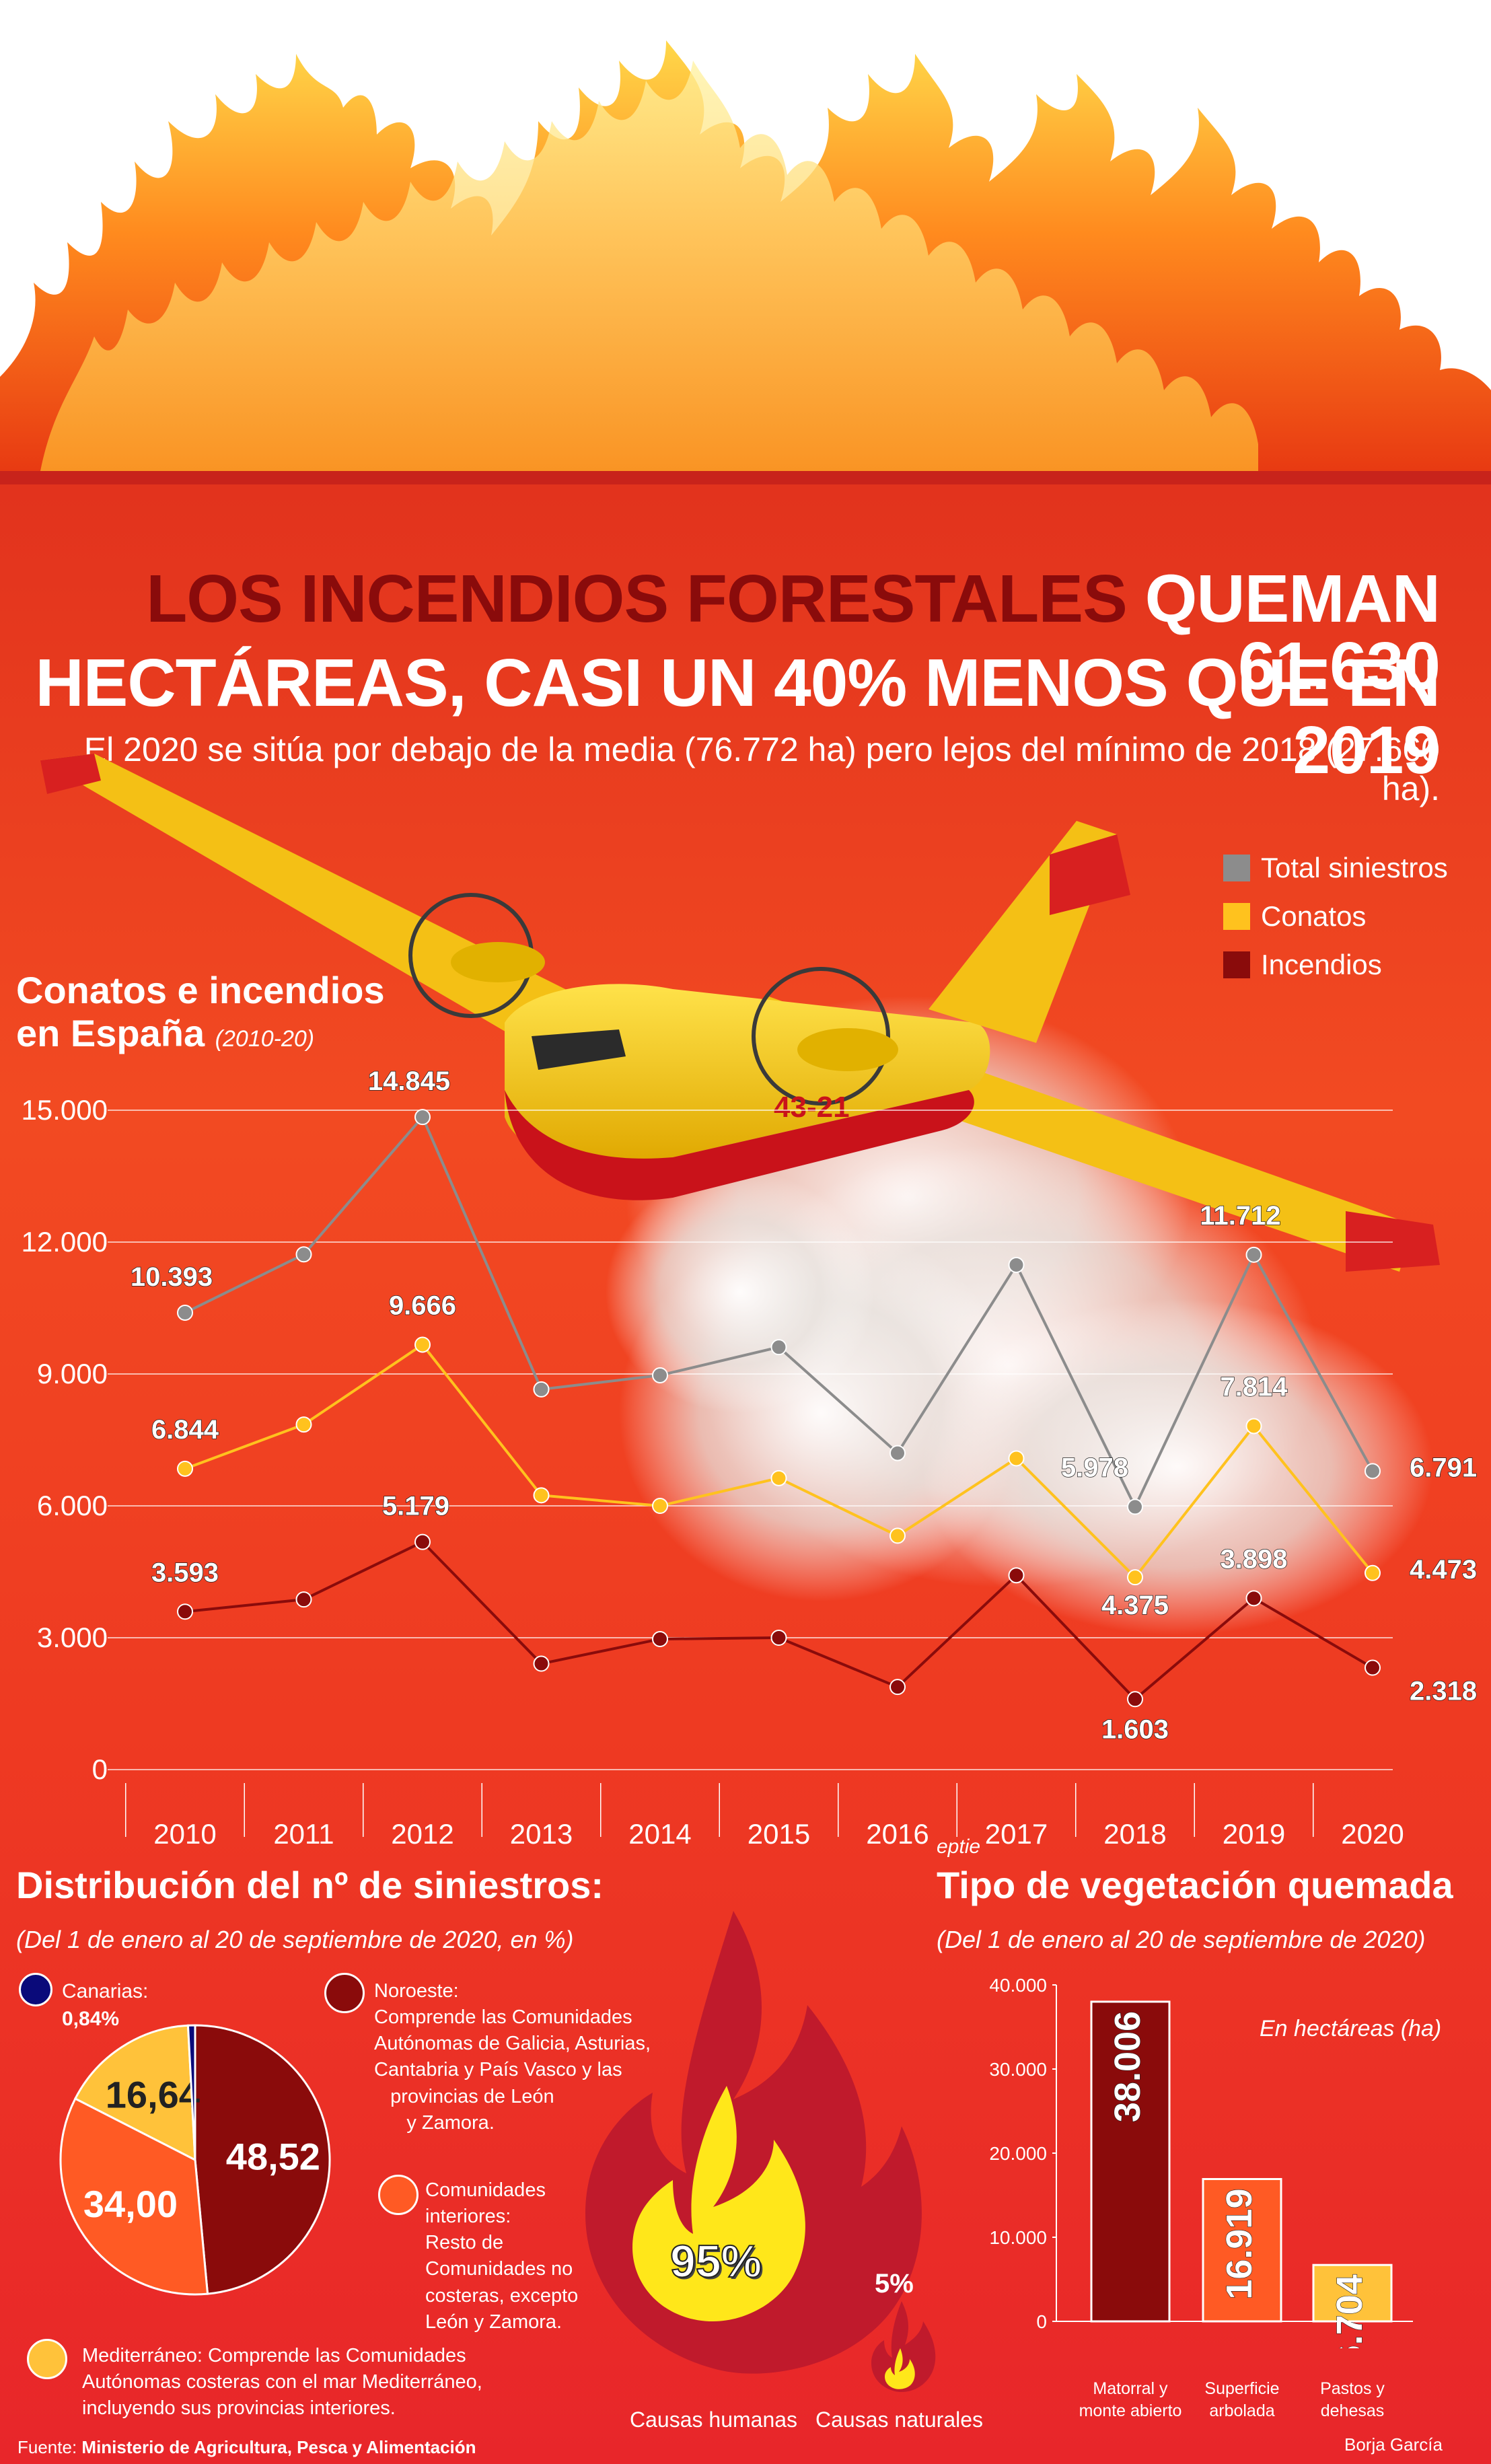 Image resolution: width=1491 pixels, height=2464 pixels. I want to click on pie-chart: 48,52 34,00 16,64, so click(195, 2160).